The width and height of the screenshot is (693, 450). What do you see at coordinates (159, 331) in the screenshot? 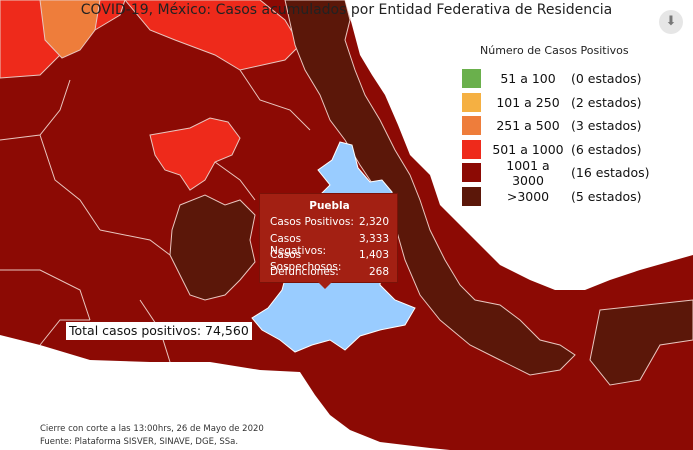
I see `total-cases-label: Total casos positivos: 74,560` at bounding box center [159, 331].